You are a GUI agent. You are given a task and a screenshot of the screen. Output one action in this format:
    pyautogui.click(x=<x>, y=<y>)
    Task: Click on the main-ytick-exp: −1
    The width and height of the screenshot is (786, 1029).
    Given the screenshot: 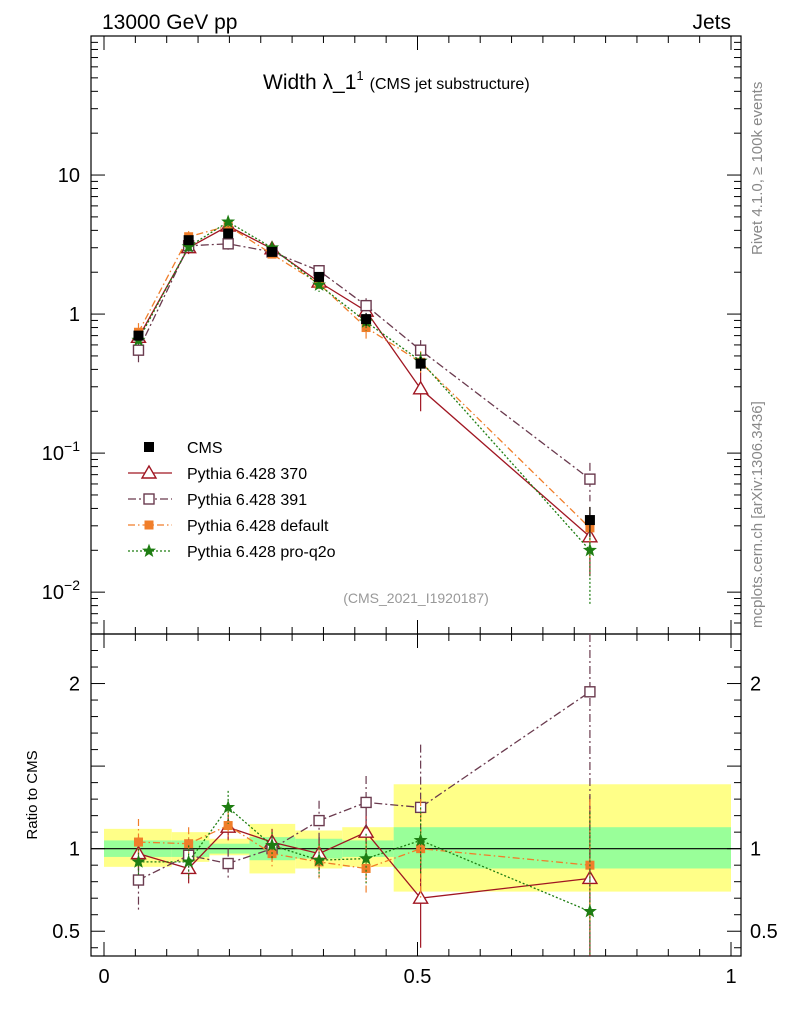 What is the action you would take?
    pyautogui.click(x=72, y=446)
    